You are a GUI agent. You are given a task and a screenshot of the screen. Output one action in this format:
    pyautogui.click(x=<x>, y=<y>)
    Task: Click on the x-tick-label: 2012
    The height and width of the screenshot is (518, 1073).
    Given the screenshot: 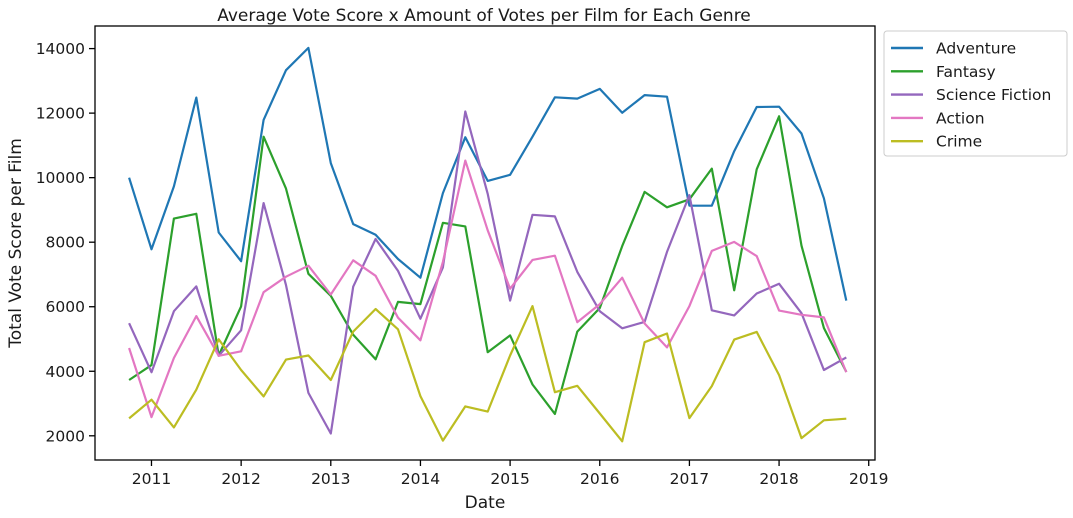 What is the action you would take?
    pyautogui.click(x=240, y=479)
    